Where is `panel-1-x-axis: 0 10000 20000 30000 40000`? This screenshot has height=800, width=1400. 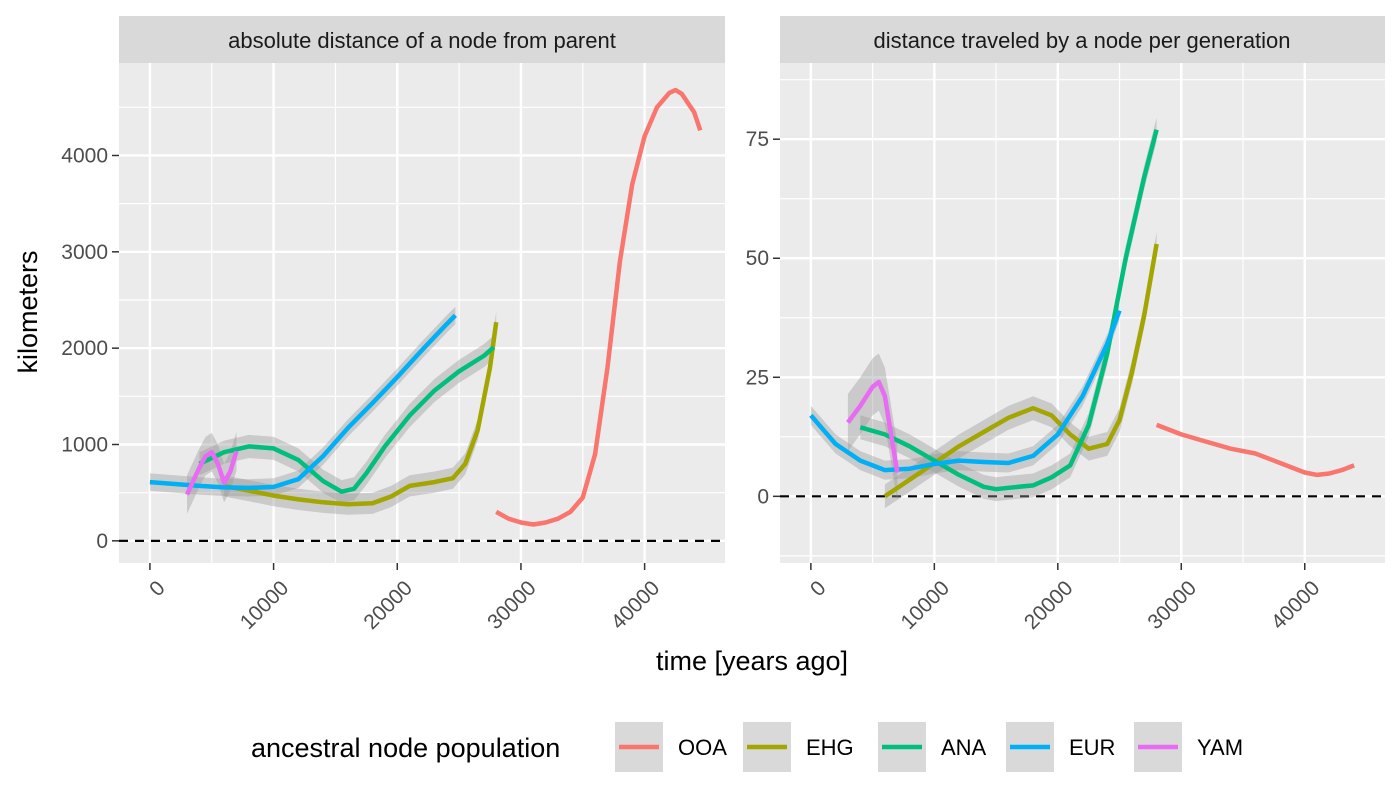
panel-1-x-axis: 0 10000 20000 30000 40000 is located at coordinates (404, 598).